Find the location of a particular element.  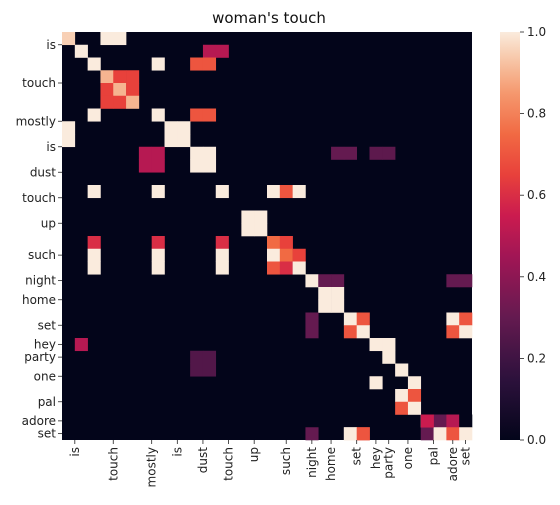

y-tick-label: one is located at coordinates (45, 376).